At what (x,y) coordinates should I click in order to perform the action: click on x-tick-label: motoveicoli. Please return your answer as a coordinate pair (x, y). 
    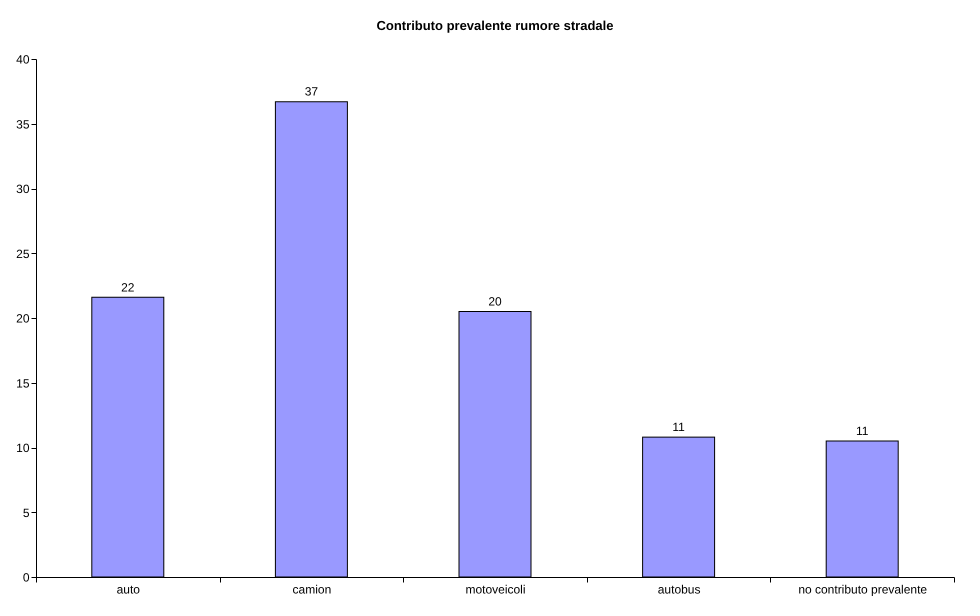
    Looking at the image, I should click on (495, 589).